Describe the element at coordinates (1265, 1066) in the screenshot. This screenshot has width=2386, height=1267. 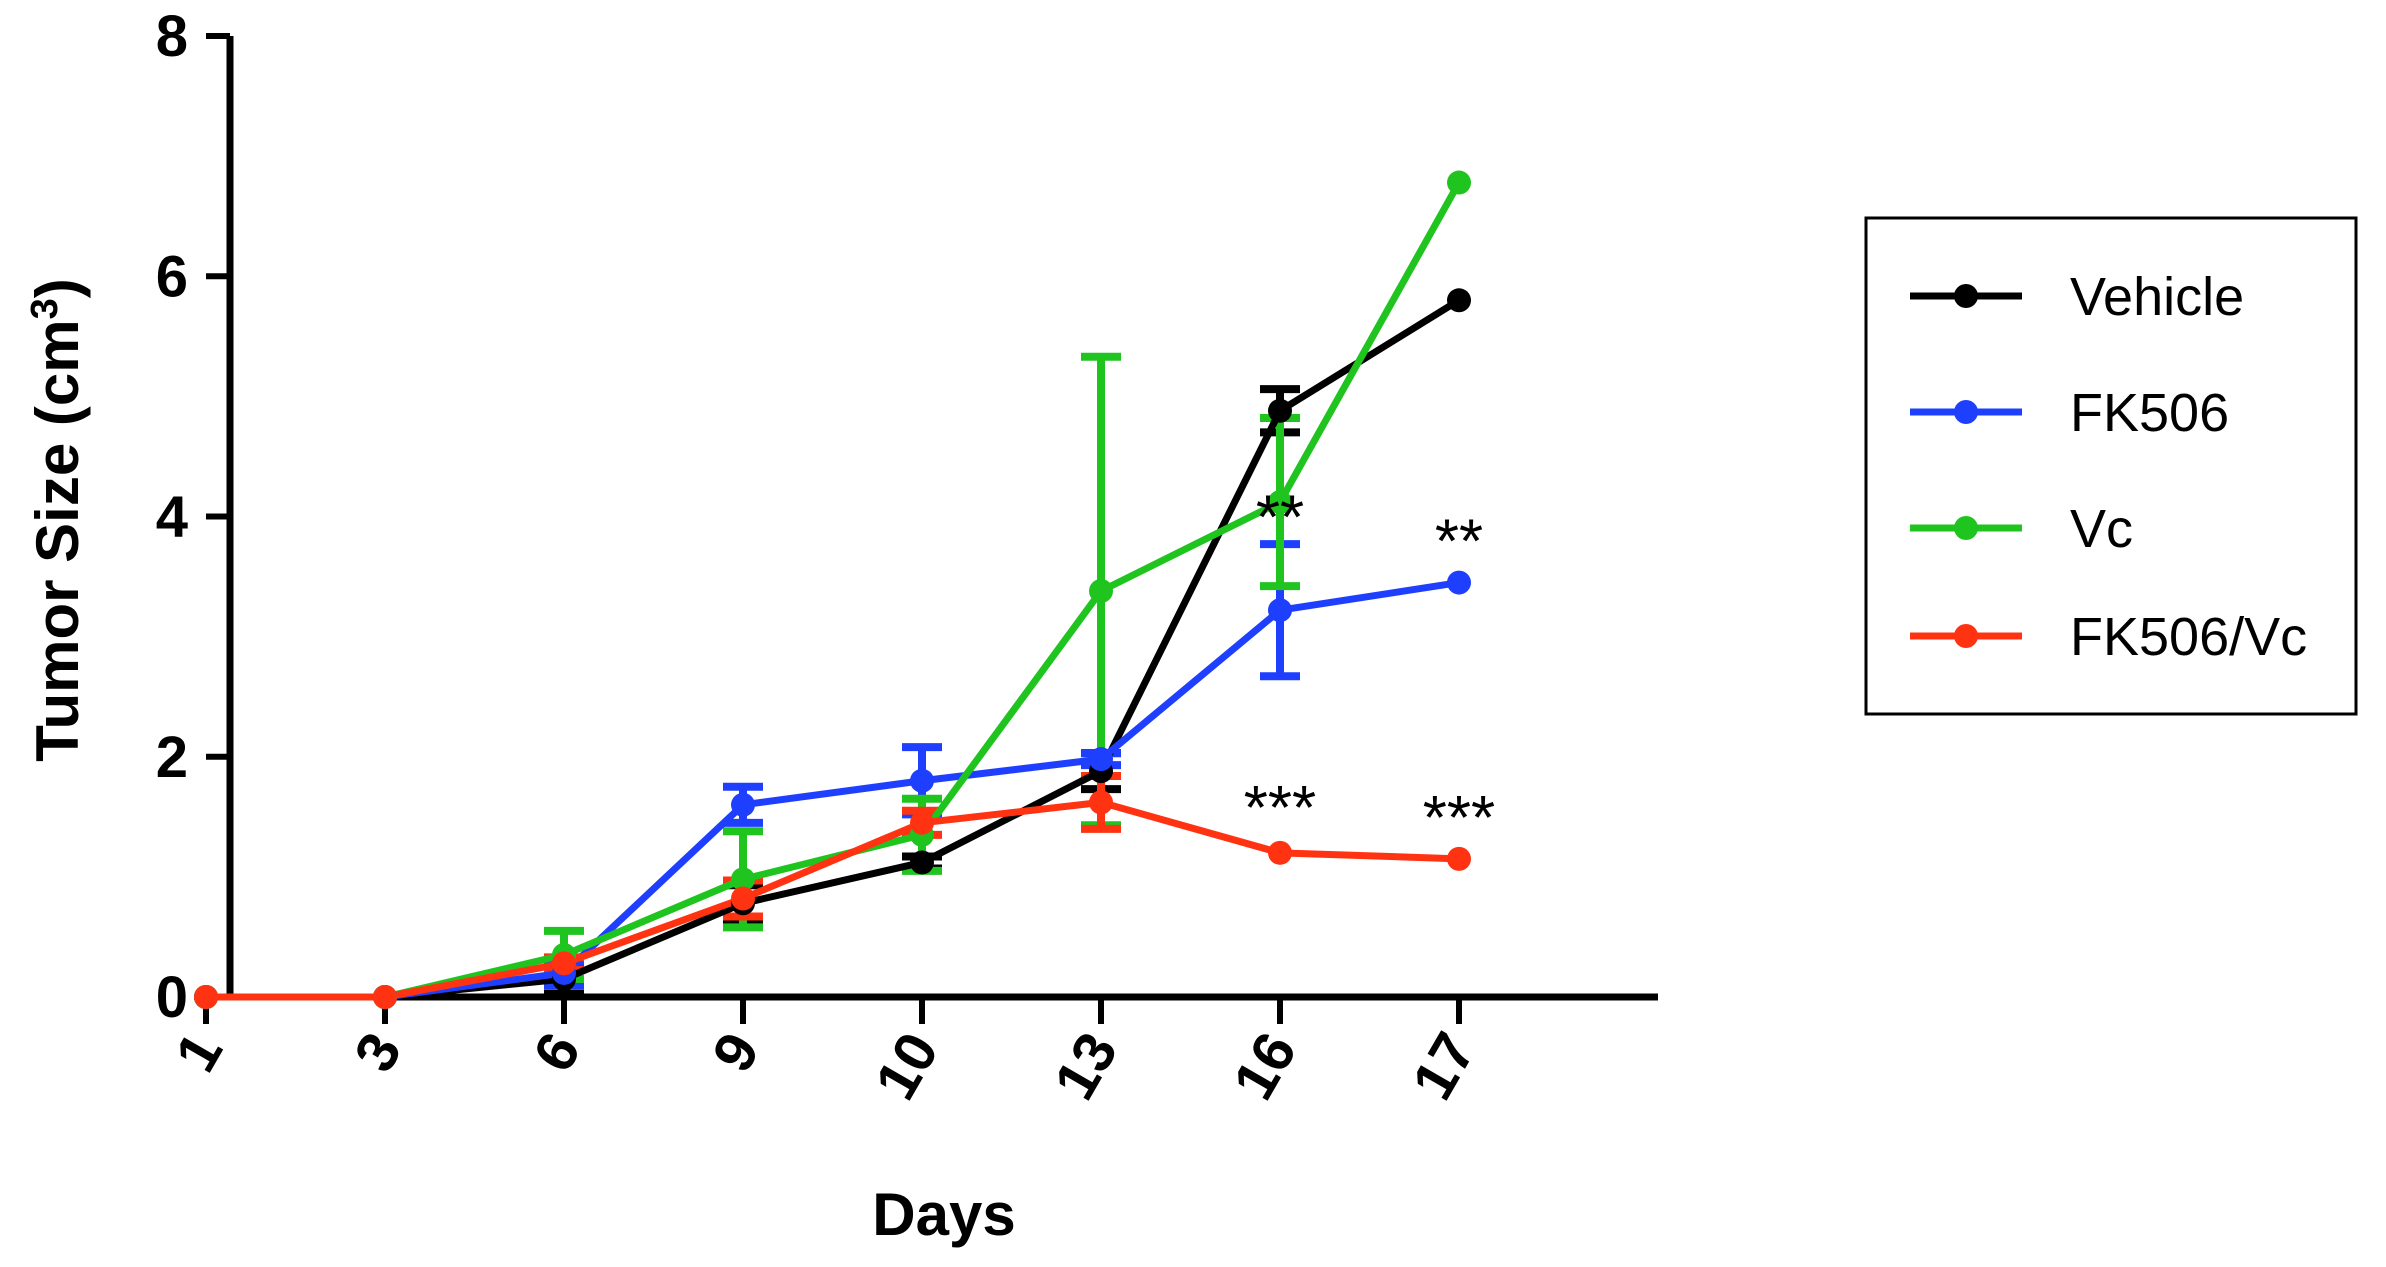
I see `x-tick-label: 16` at that location.